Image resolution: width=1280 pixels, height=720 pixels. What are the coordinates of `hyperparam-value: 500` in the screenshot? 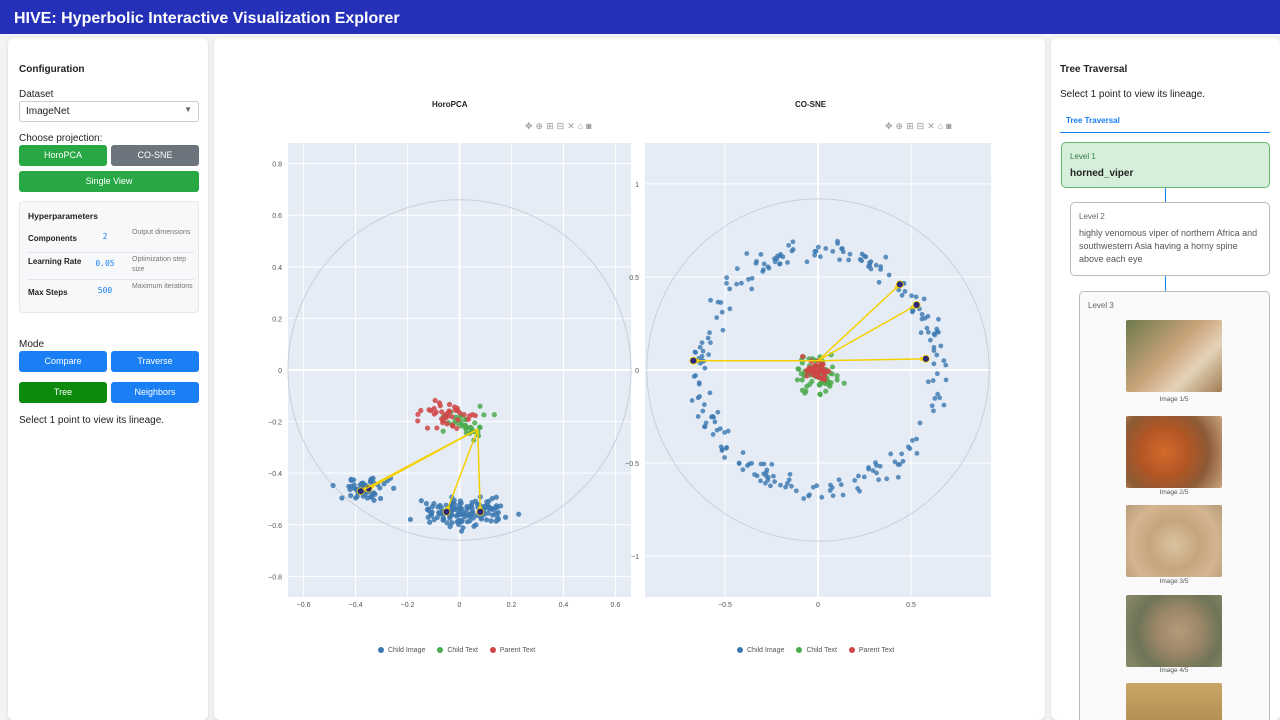 It's located at (105, 290).